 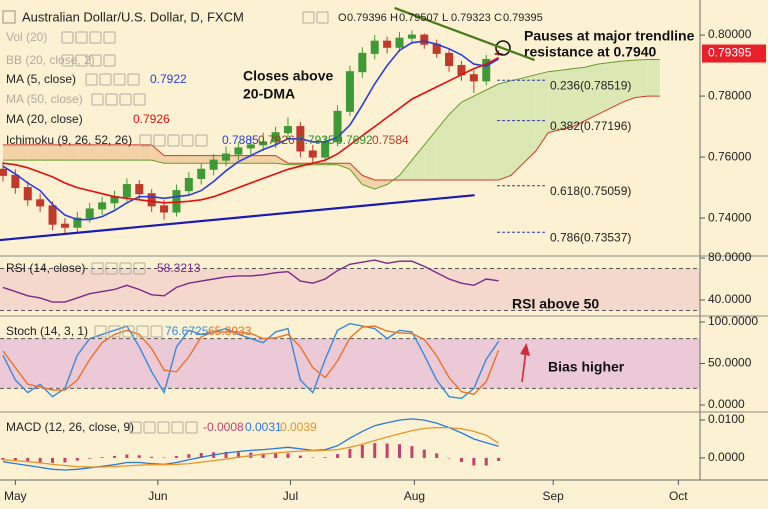 What do you see at coordinates (524, 366) in the screenshot?
I see `arrow` at bounding box center [524, 366].